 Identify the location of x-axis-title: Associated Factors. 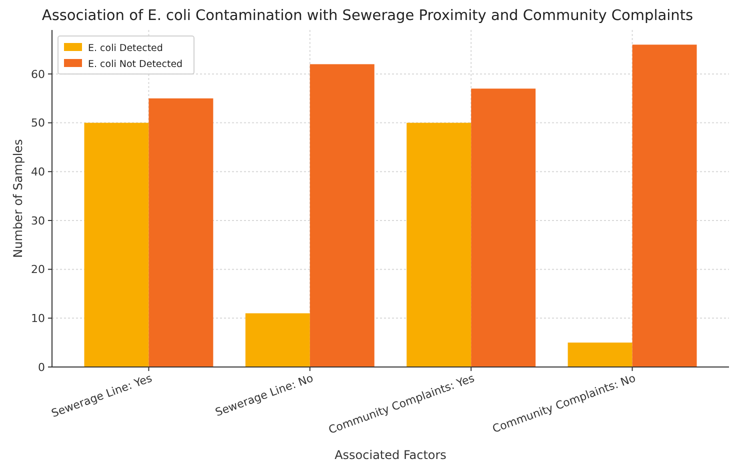
(390, 455).